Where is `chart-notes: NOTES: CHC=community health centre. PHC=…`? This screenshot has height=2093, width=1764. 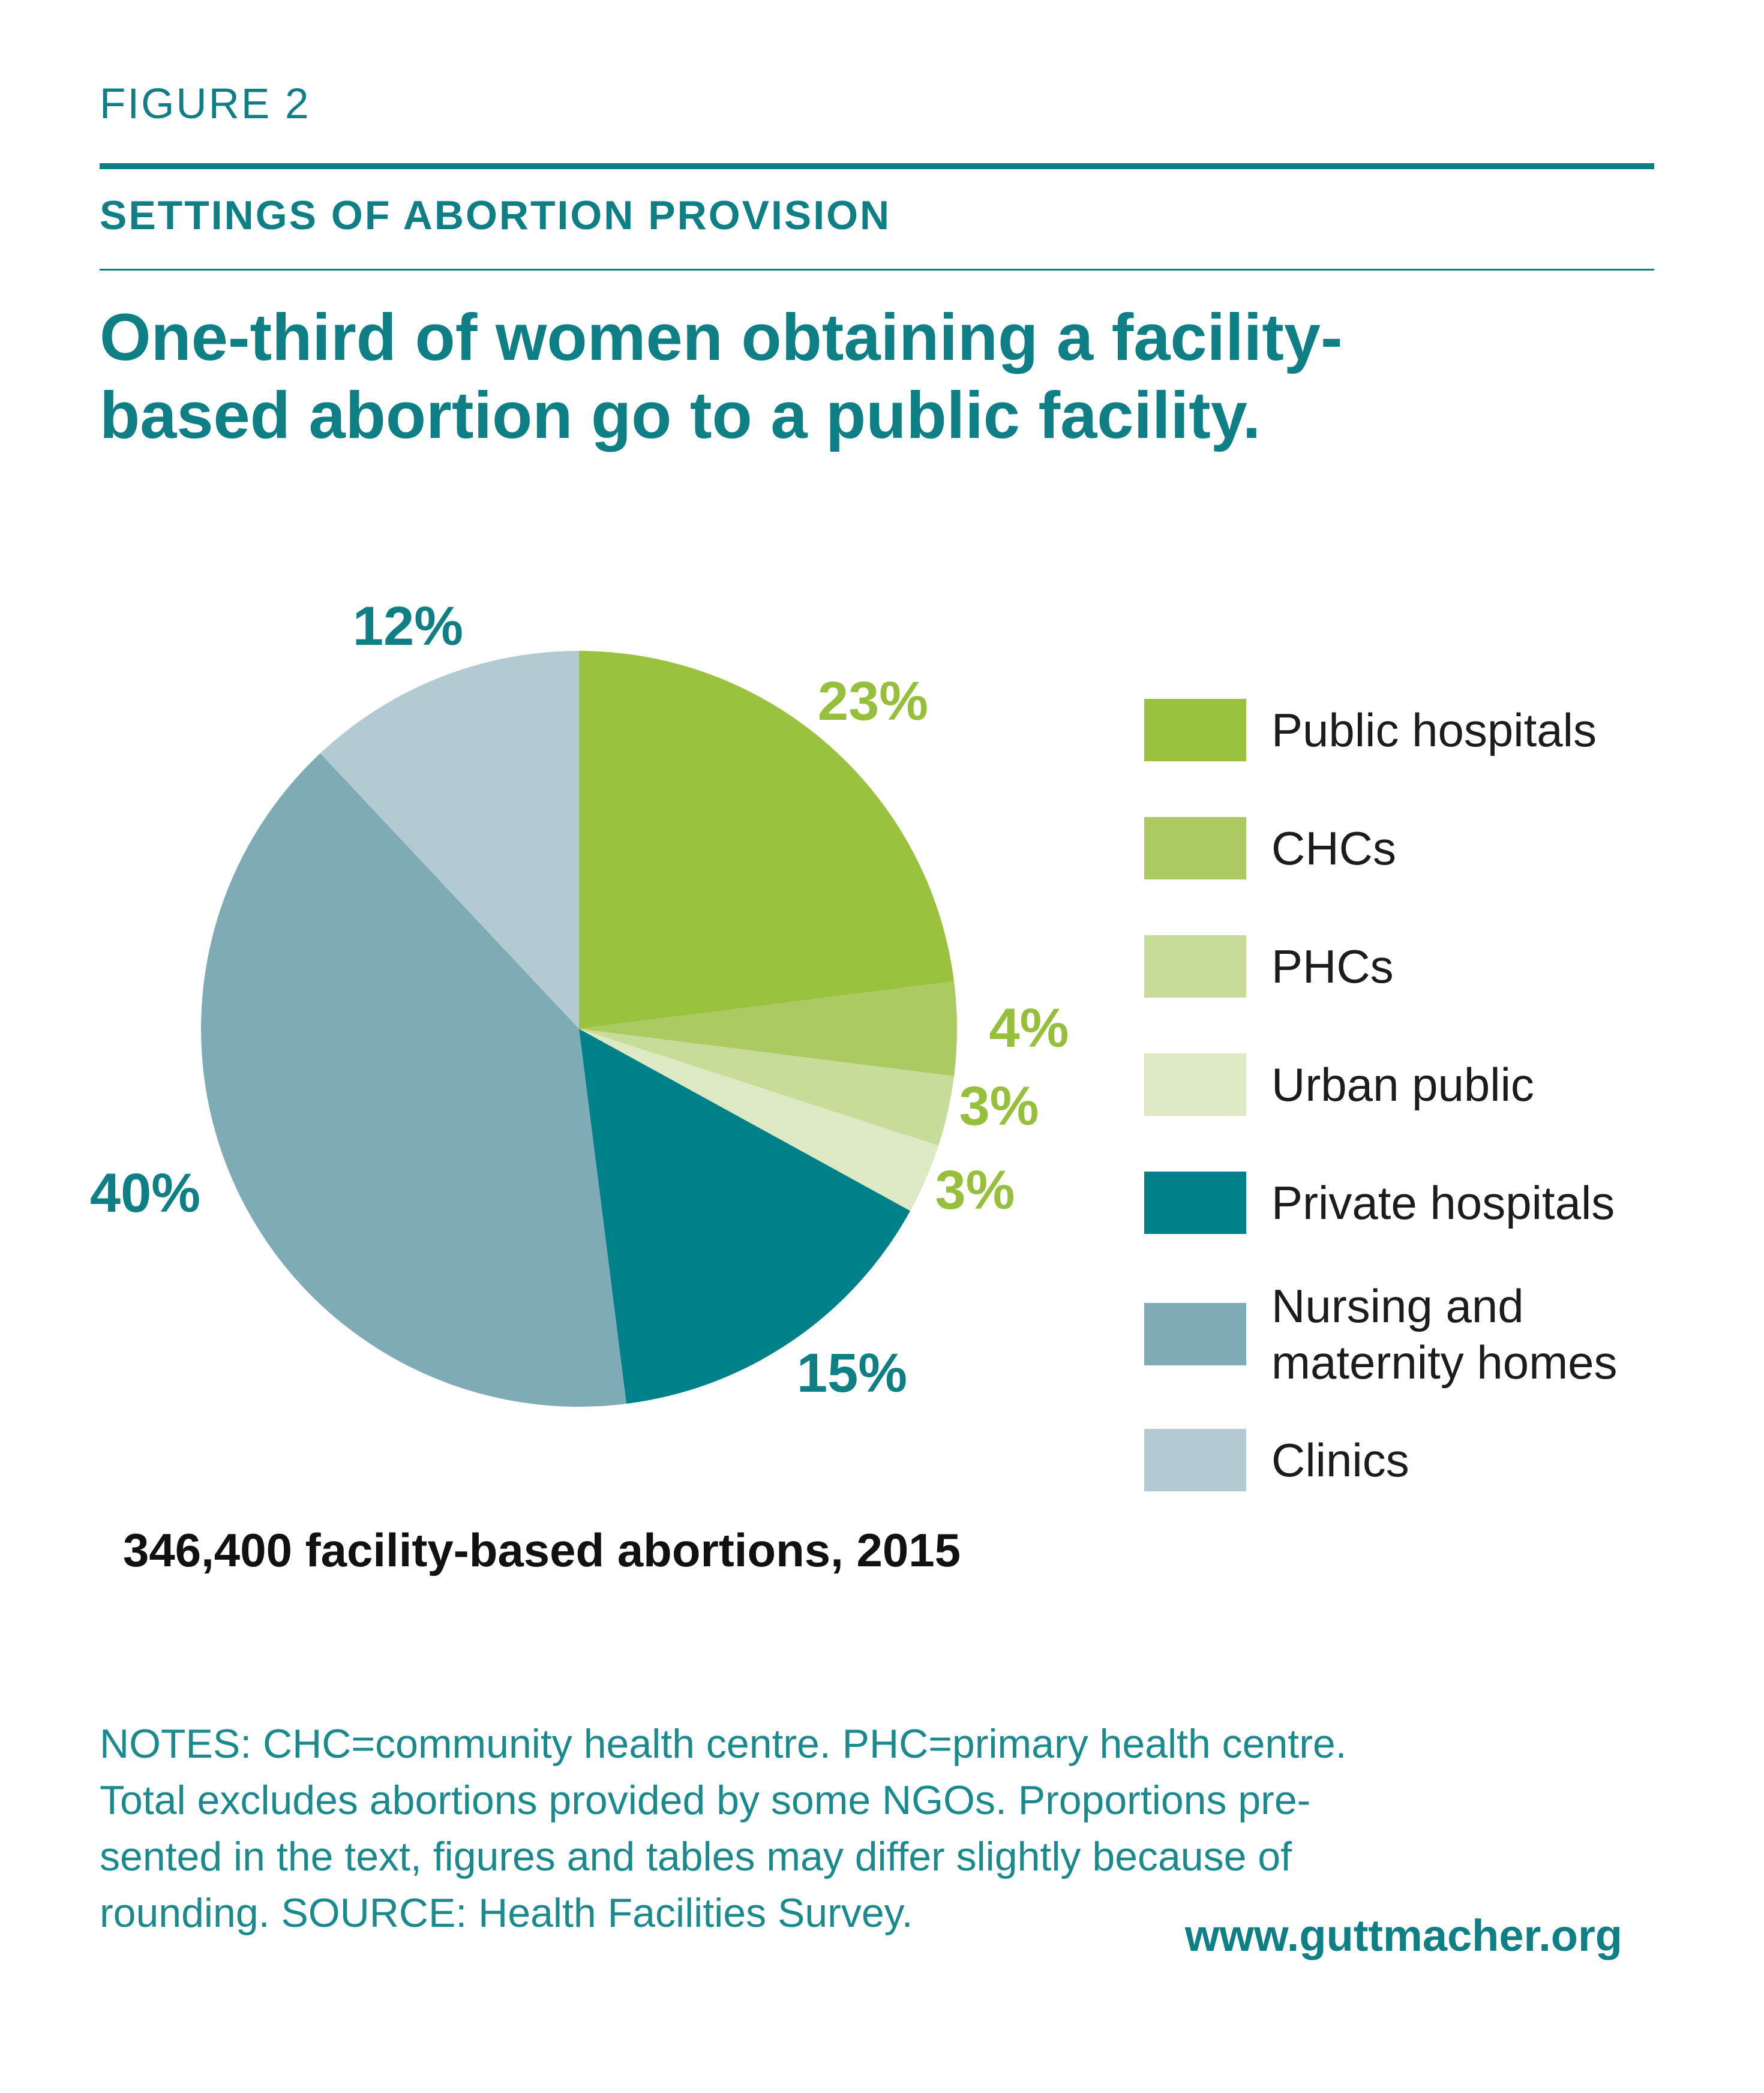 chart-notes: NOTES: CHC=community health centre. PHC=… is located at coordinates (886, 1829).